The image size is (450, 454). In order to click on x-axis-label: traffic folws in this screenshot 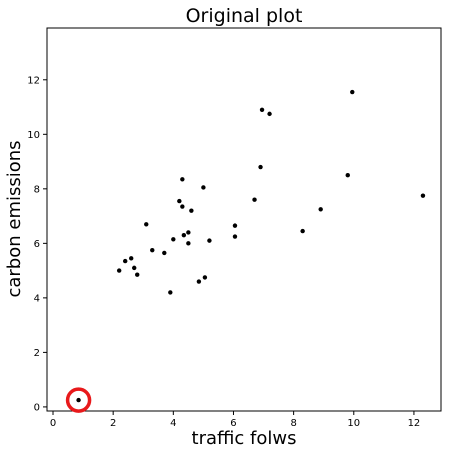, I will do `click(244, 438)`.